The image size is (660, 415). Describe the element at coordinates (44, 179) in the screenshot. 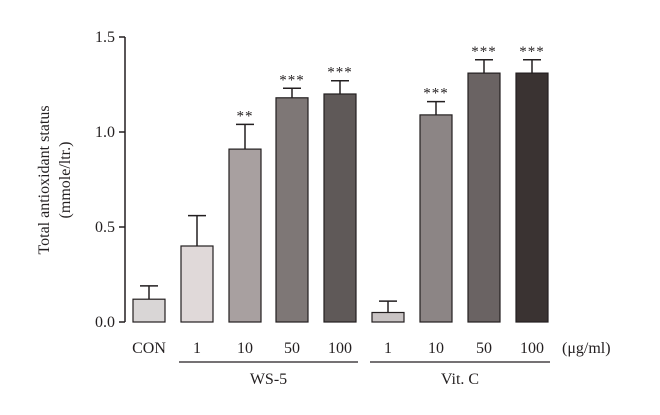

I see `y-axis-label-line1: Total antioxidant status` at that location.